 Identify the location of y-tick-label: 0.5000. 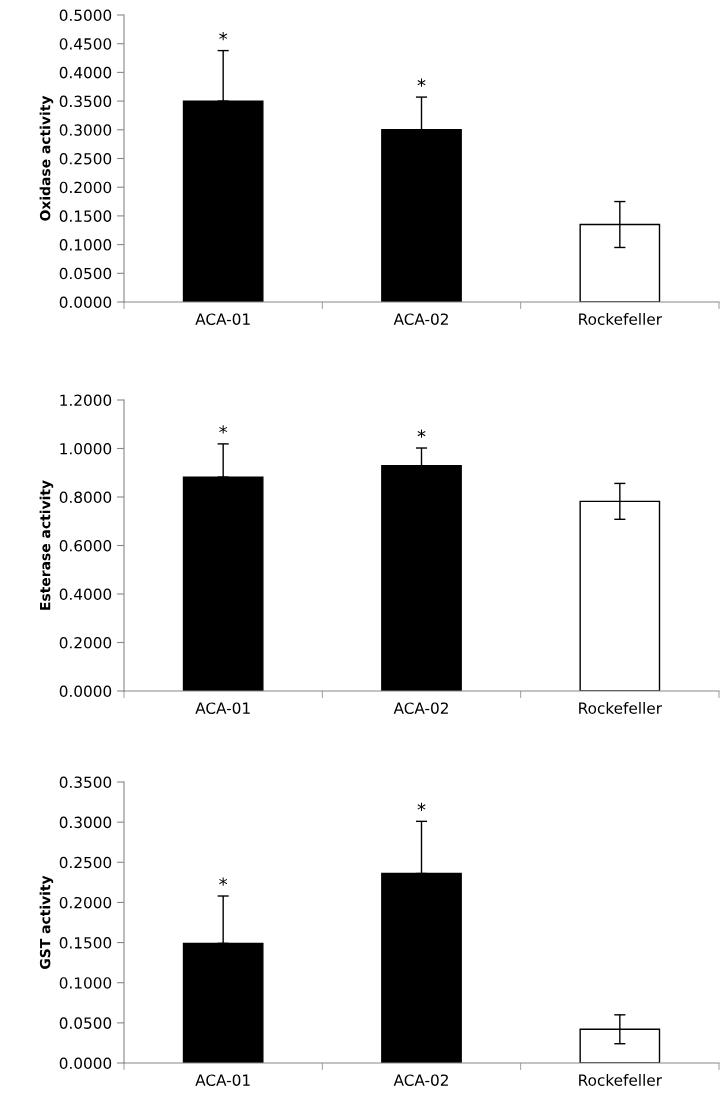
(85, 15).